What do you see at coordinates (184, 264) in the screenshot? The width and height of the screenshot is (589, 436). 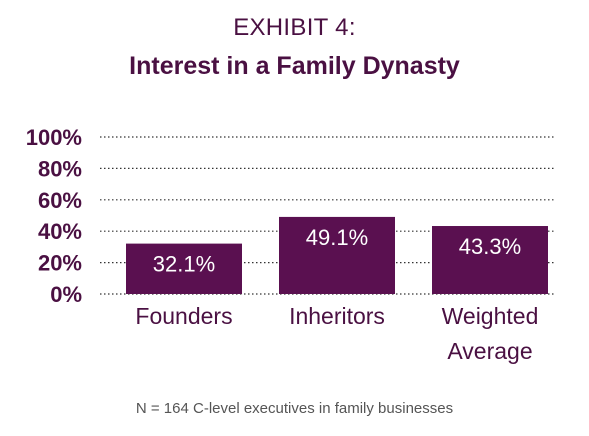 I see `data-label: 32.1%` at bounding box center [184, 264].